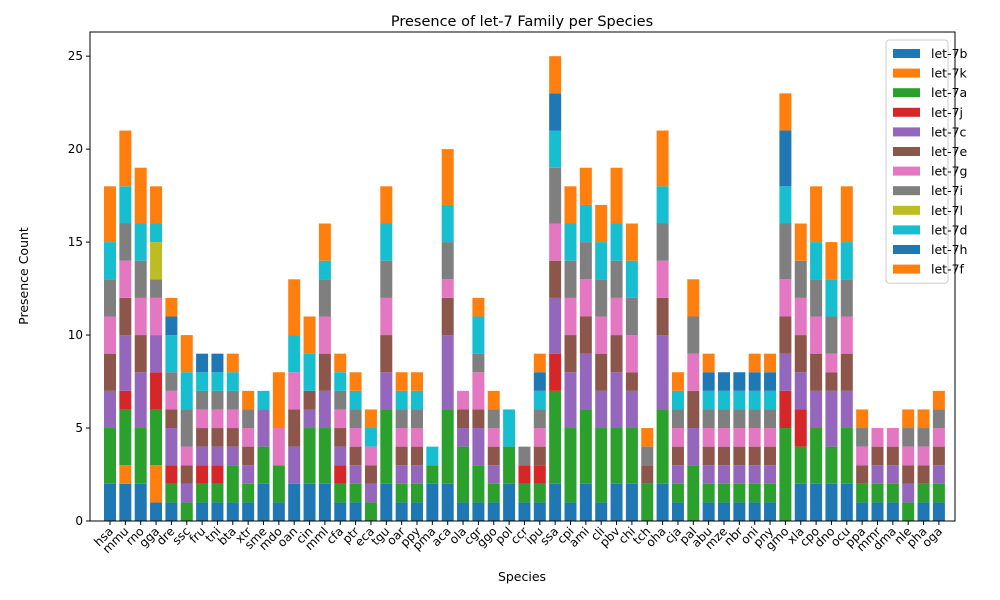  Describe the element at coordinates (478, 307) in the screenshot. I see `bar-segment-cgr-let-7f` at that location.